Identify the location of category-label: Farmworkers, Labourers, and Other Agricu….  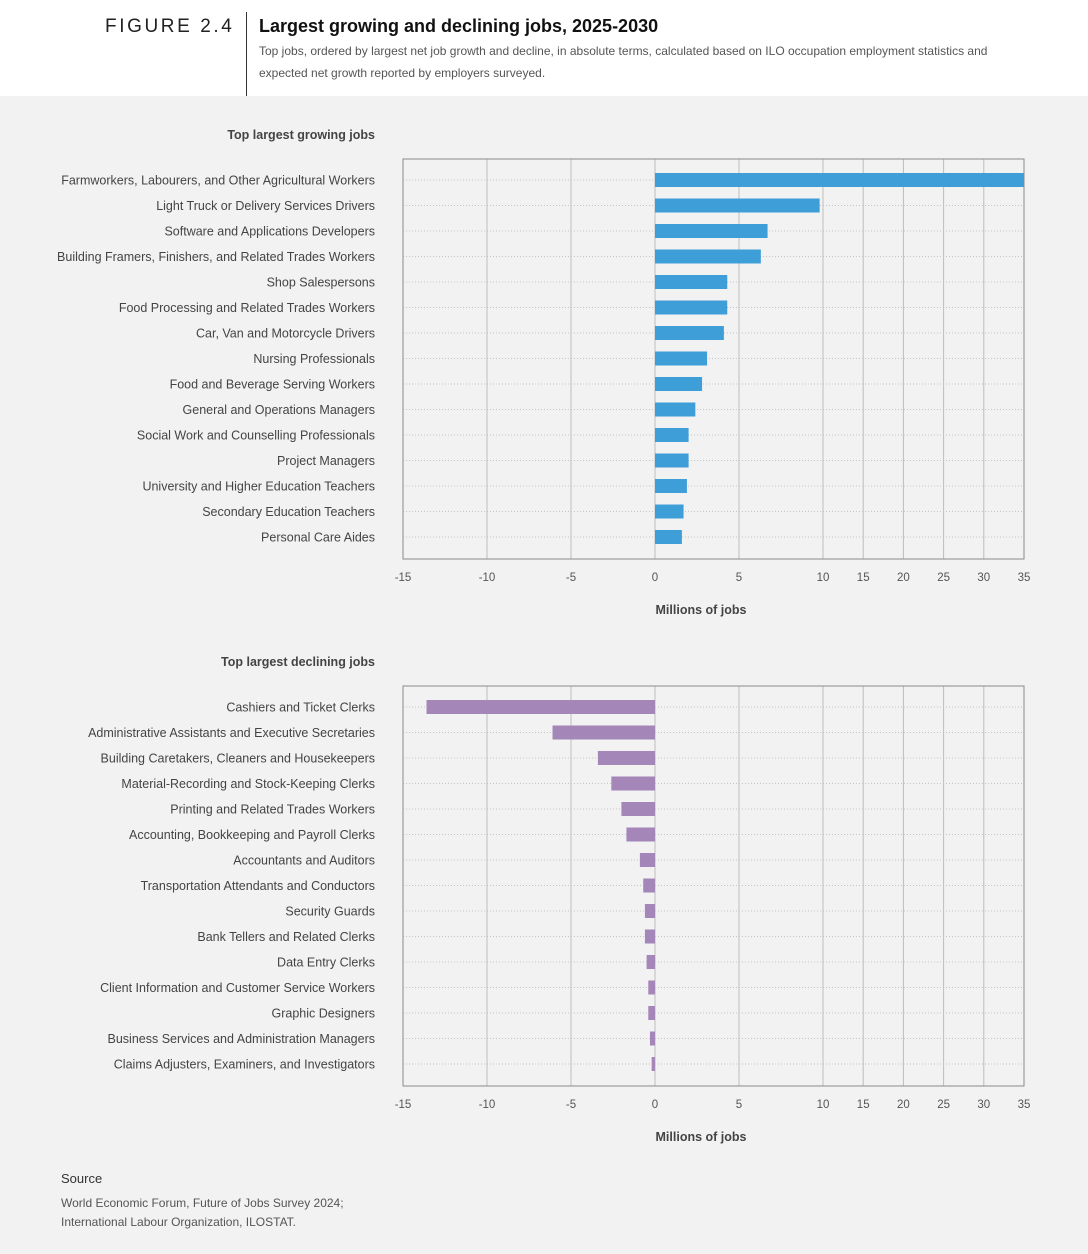
(218, 181).